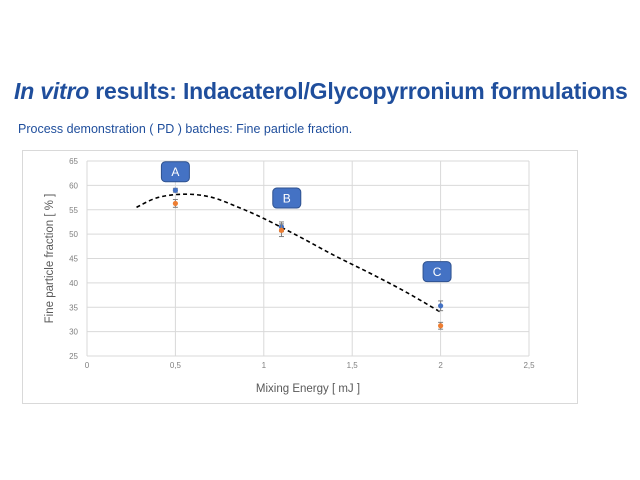 Image resolution: width=640 pixels, height=480 pixels. I want to click on y-tick-label: 50, so click(73, 234).